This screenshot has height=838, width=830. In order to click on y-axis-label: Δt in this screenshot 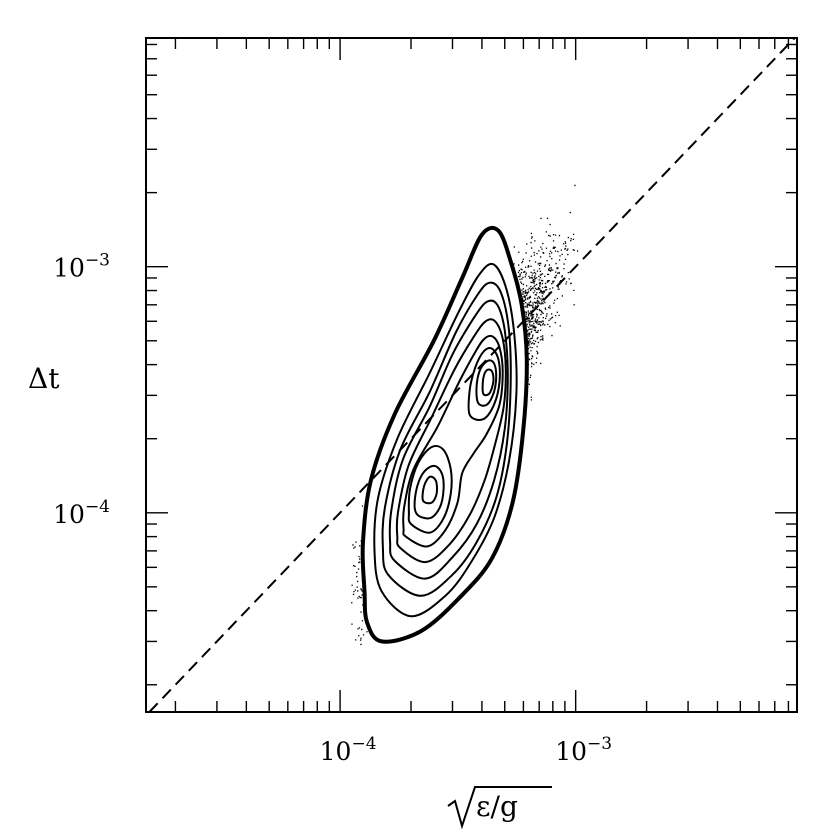, I will do `click(44, 378)`.